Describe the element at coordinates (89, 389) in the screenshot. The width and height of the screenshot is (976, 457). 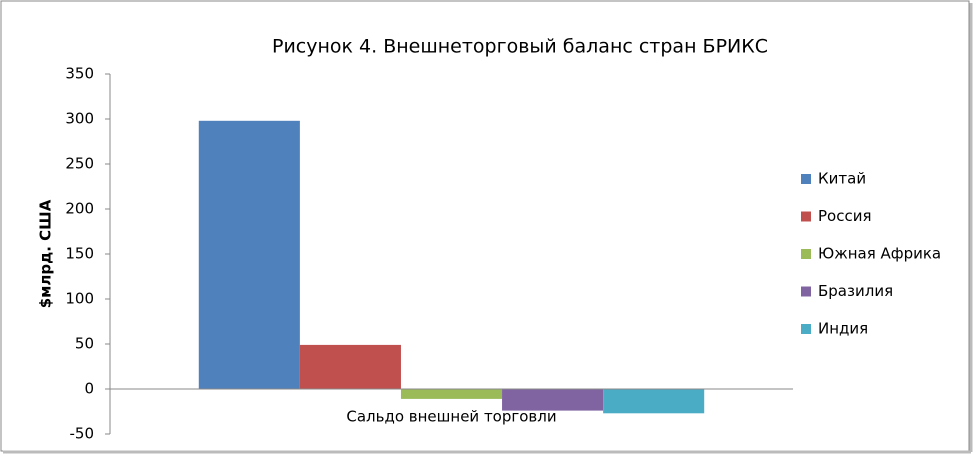
I see `y-tick-label: 0` at that location.